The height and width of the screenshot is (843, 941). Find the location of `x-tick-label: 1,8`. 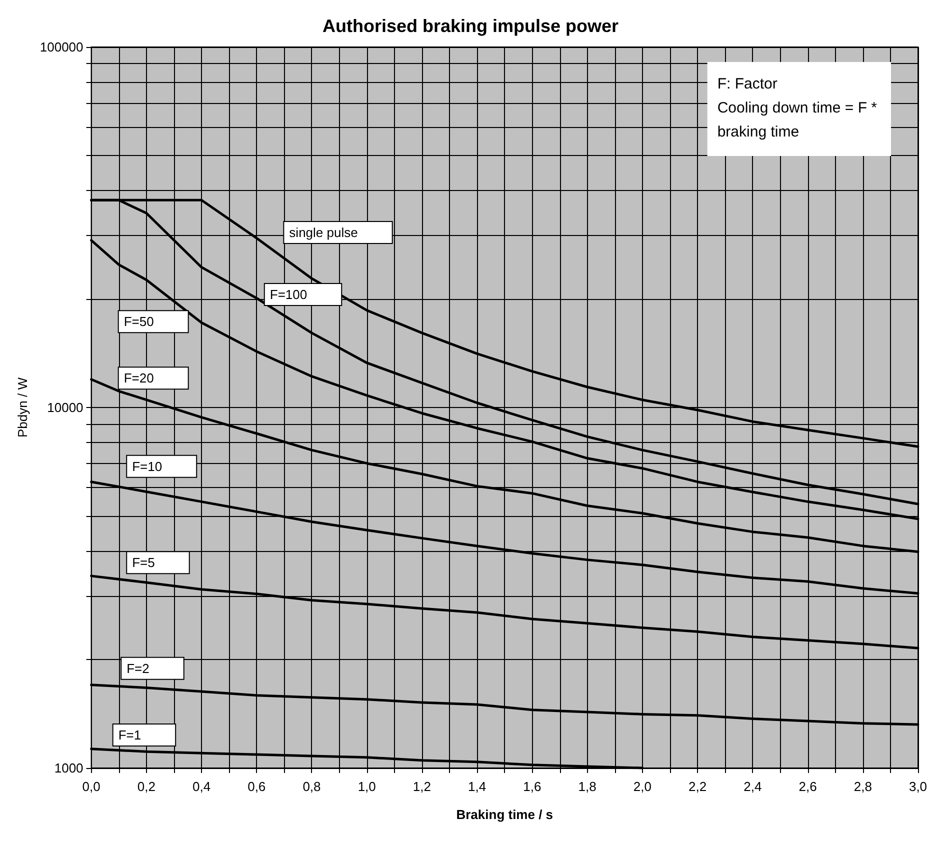

x-tick-label: 1,8 is located at coordinates (587, 786).